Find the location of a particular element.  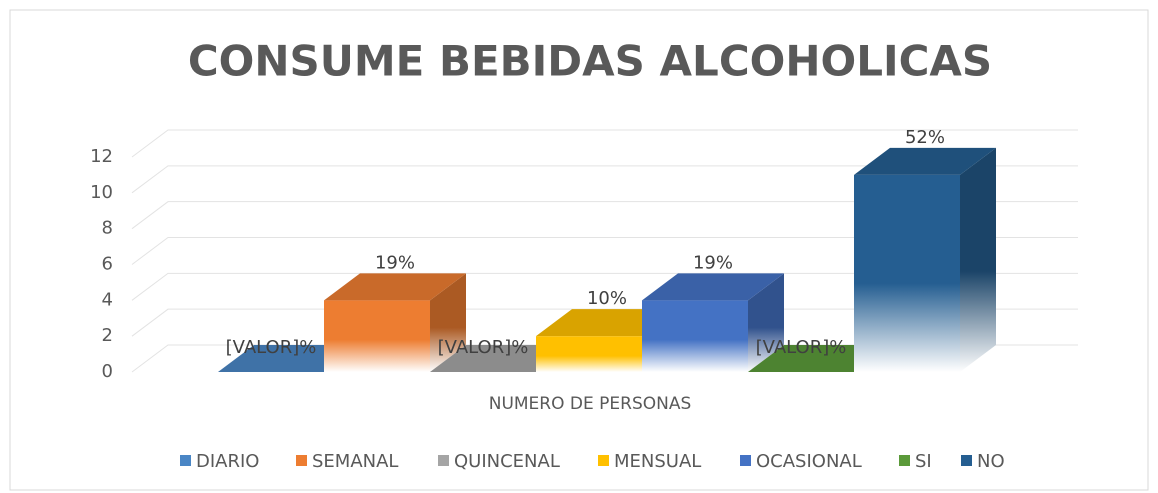

legend-label: DIARIO is located at coordinates (227, 461).